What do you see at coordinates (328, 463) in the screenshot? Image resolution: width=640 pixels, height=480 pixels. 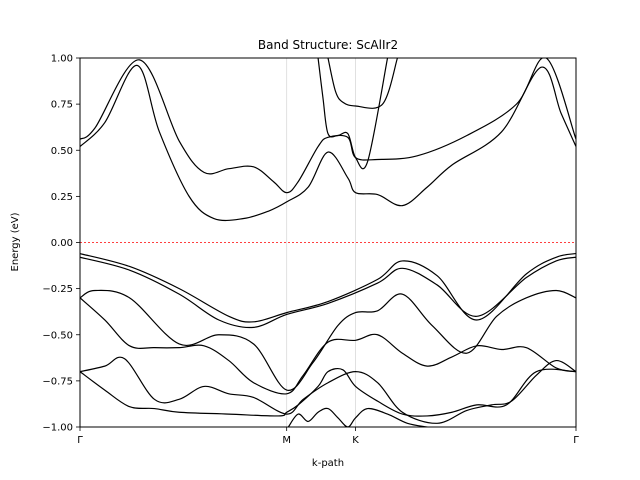 I see `x-axis-label: k-path` at bounding box center [328, 463].